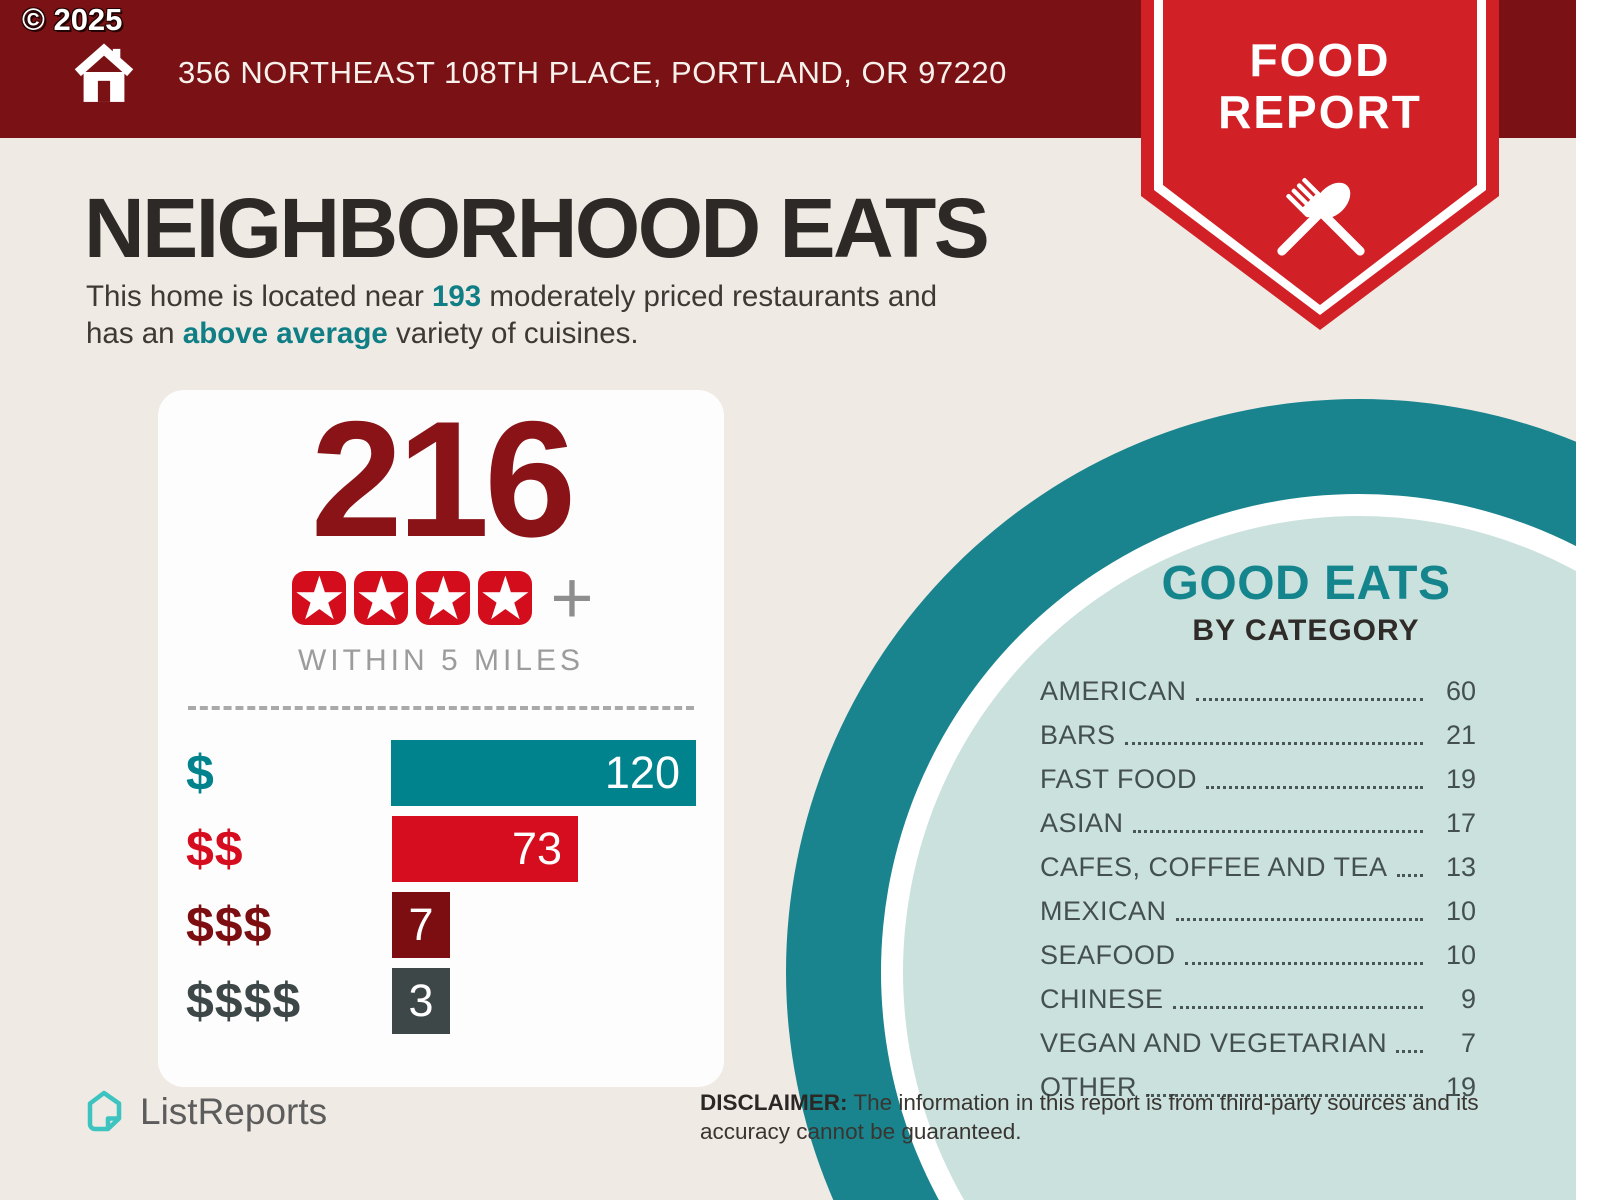 The image size is (1600, 1200). I want to click on intro-span: variety of cuisines., so click(513, 333).